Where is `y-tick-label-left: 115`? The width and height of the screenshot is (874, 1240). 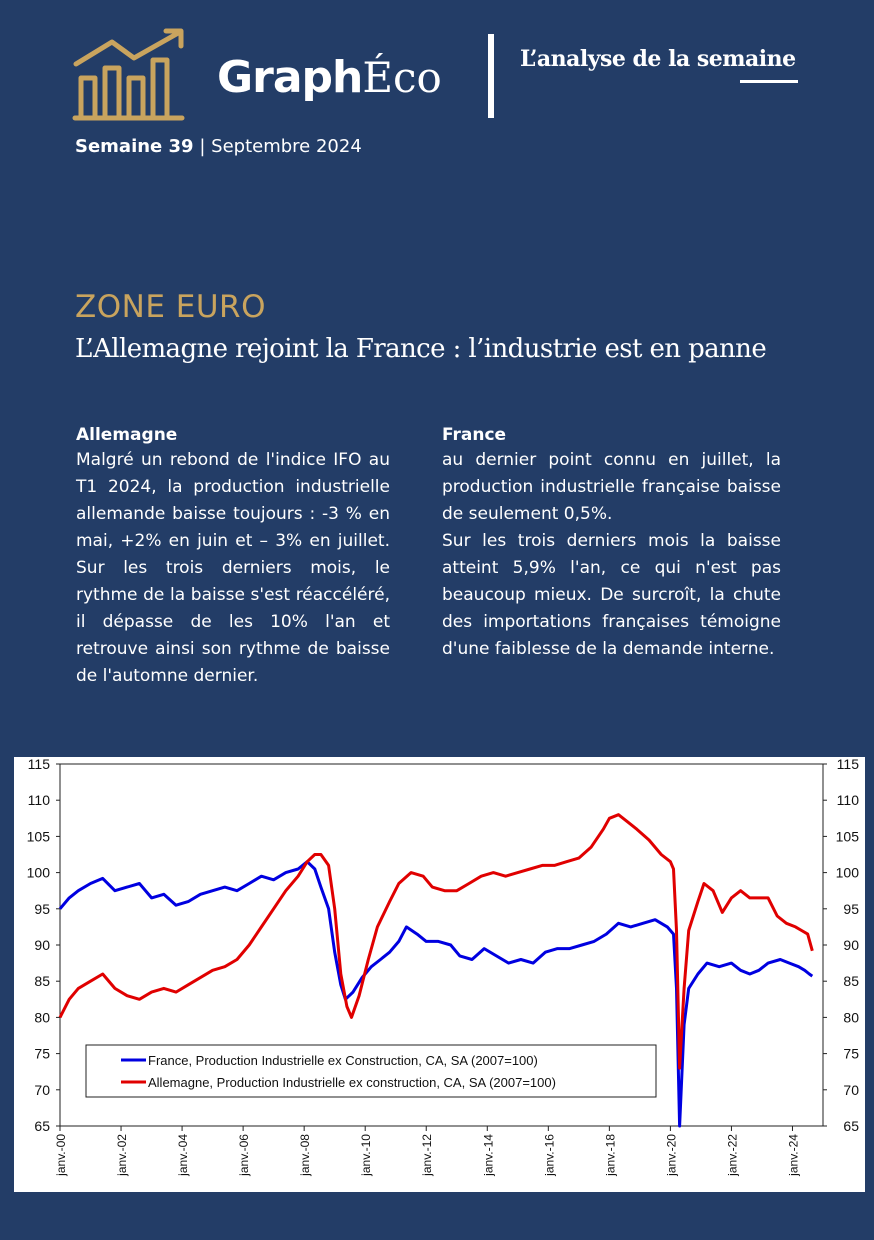
y-tick-label-left: 115 is located at coordinates (39, 764).